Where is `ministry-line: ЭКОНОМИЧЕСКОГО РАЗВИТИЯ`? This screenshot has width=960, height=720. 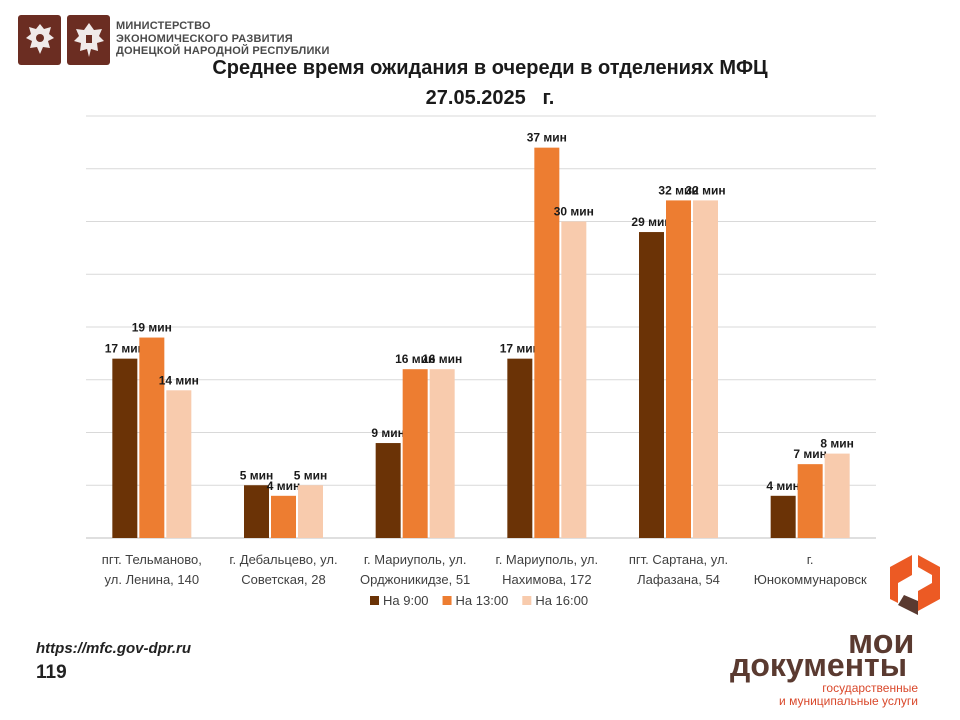 ministry-line: ЭКОНОМИЧЕСКОГО РАЗВИТИЯ is located at coordinates (204, 38).